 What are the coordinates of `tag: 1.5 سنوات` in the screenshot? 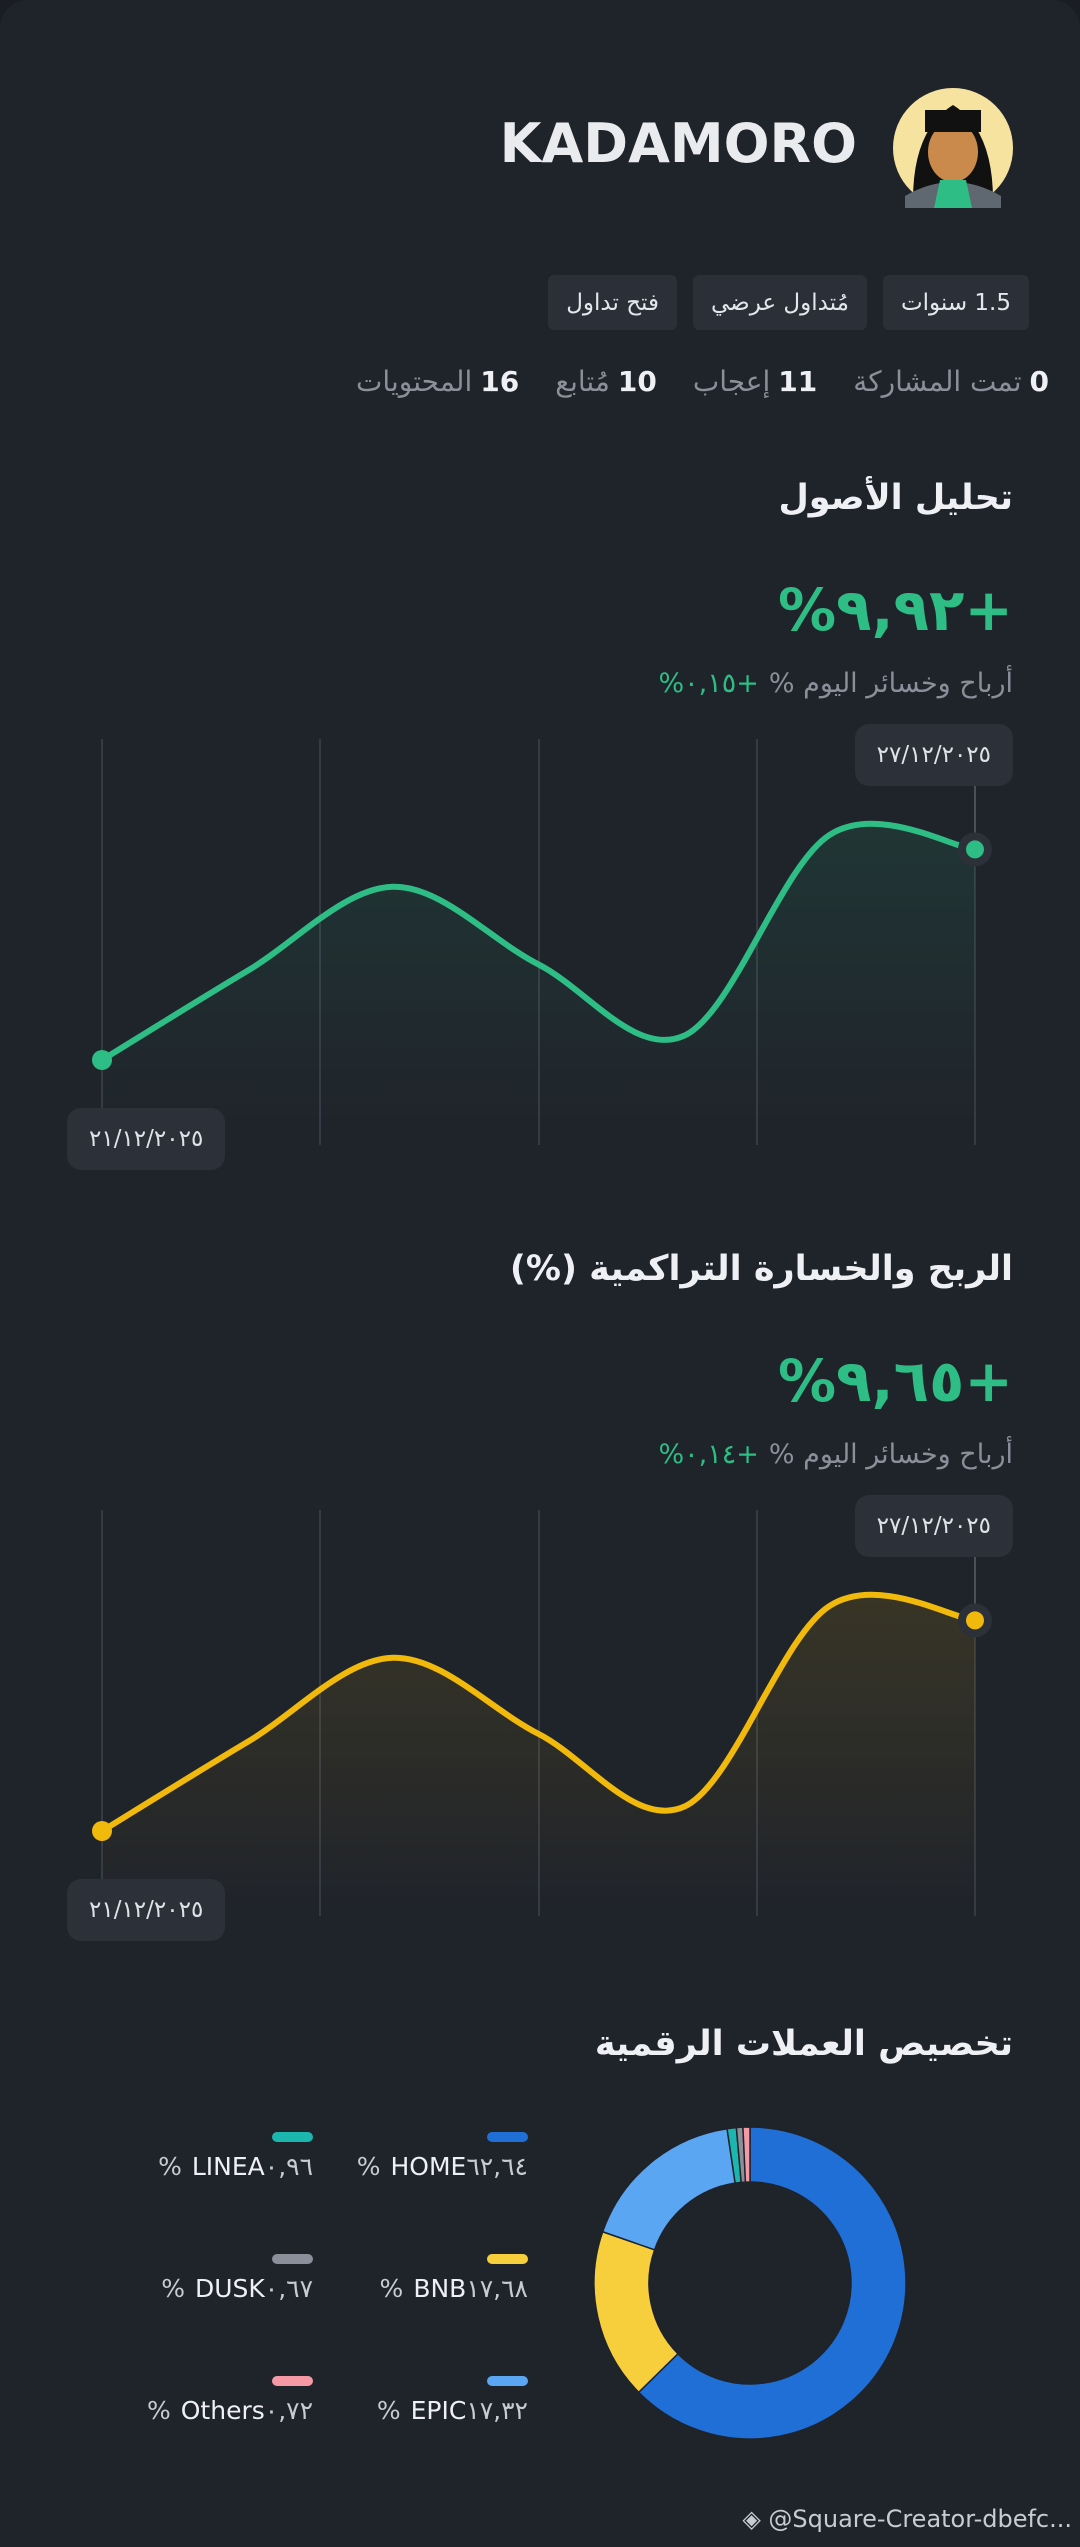 It's located at (955, 302).